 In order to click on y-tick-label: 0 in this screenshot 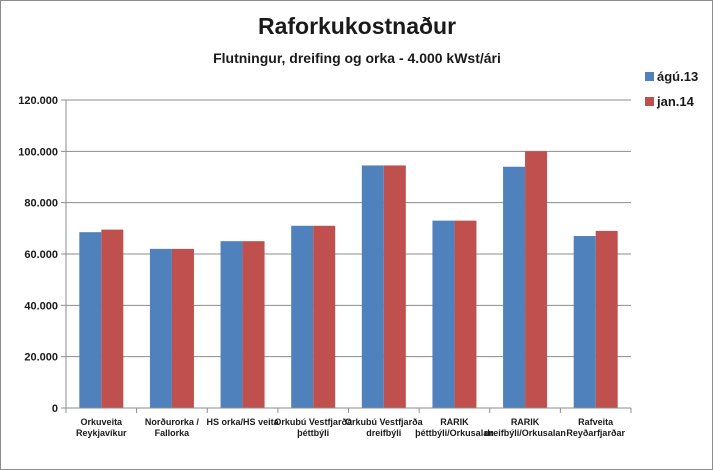, I will do `click(55, 409)`.